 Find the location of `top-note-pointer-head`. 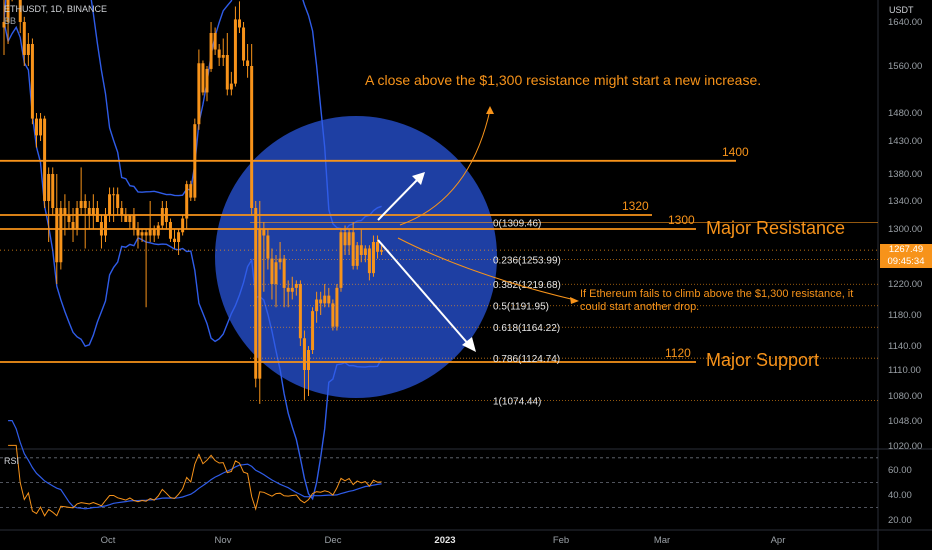

top-note-pointer-head is located at coordinates (490, 110).